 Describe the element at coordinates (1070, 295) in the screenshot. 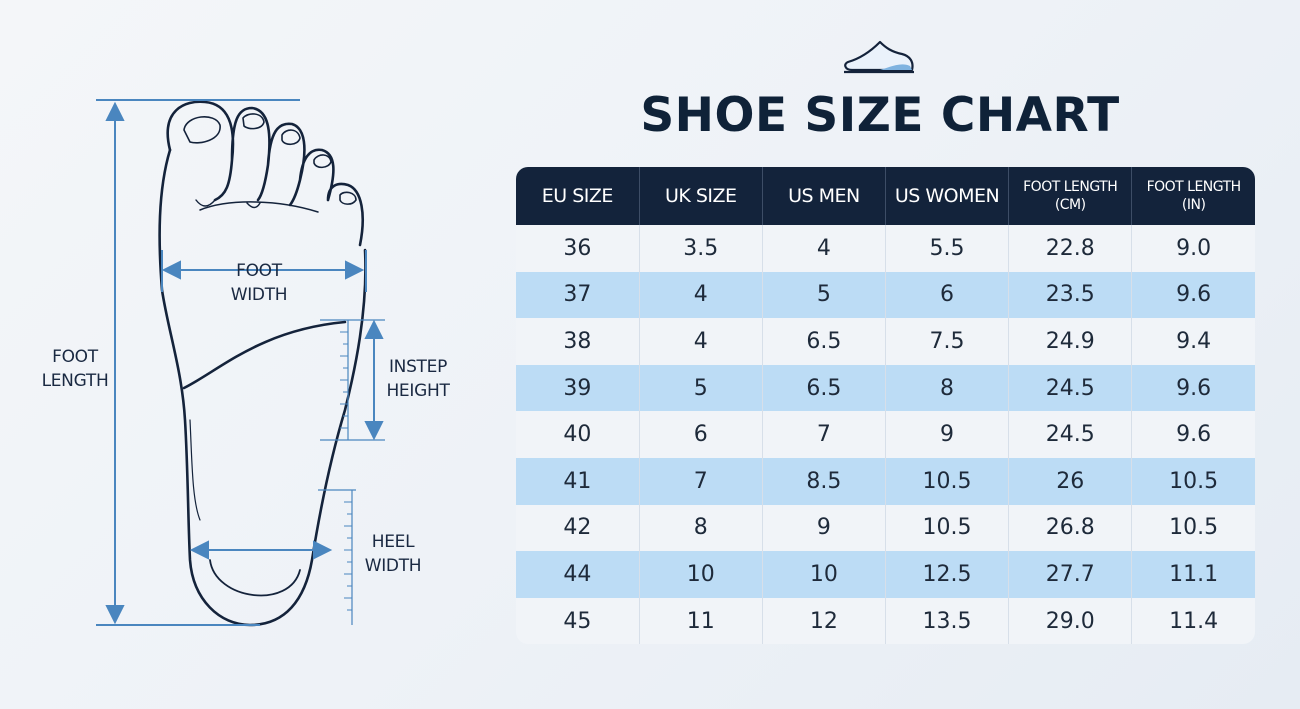

I see `table-cell: 23.5` at that location.